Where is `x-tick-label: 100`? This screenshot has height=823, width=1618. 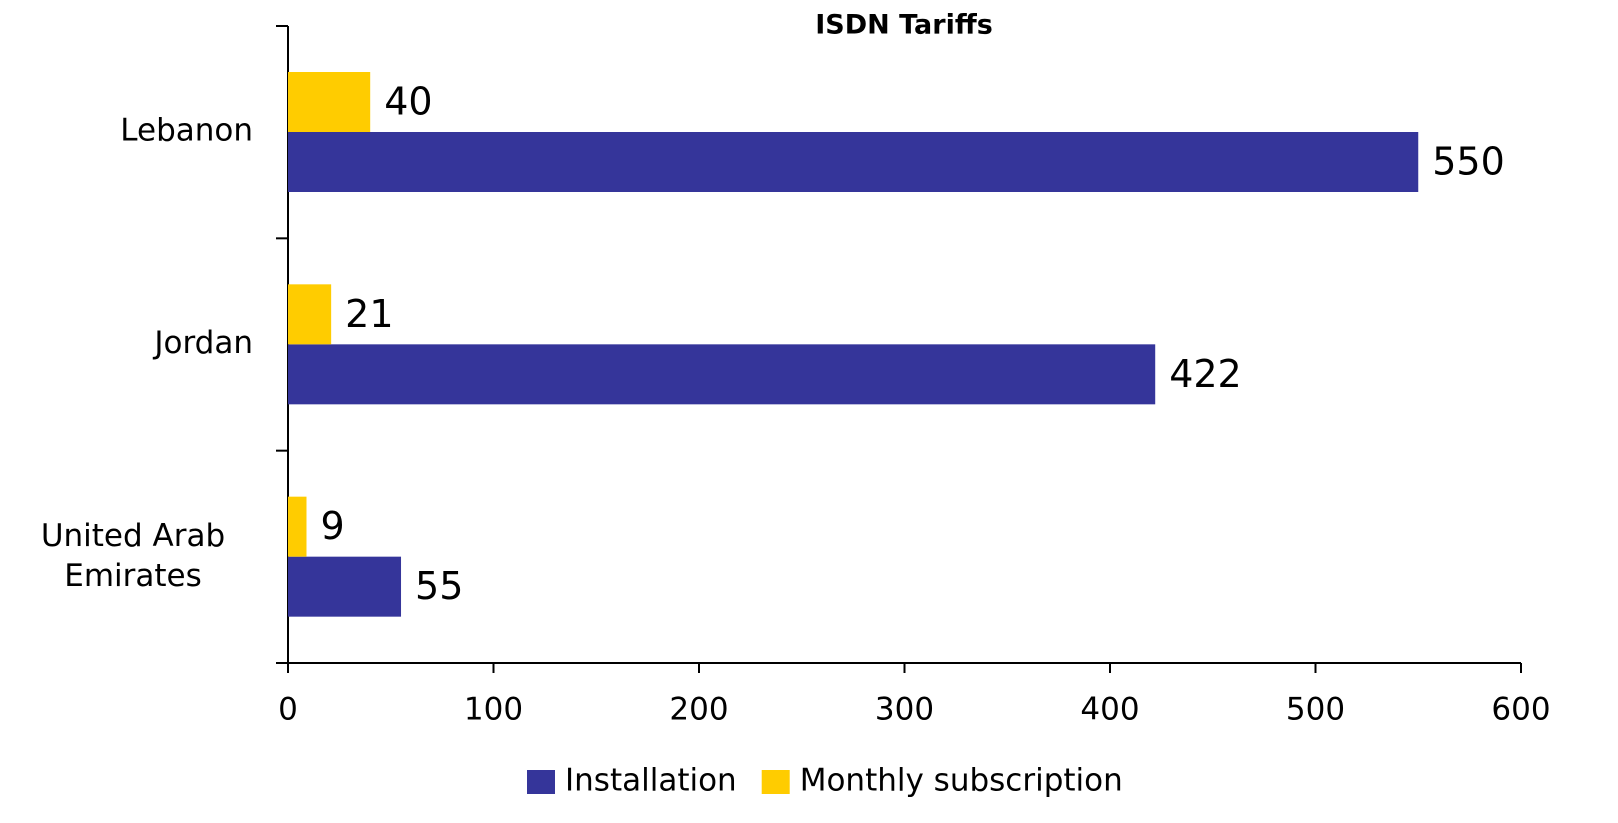
x-tick-label: 100 is located at coordinates (493, 710).